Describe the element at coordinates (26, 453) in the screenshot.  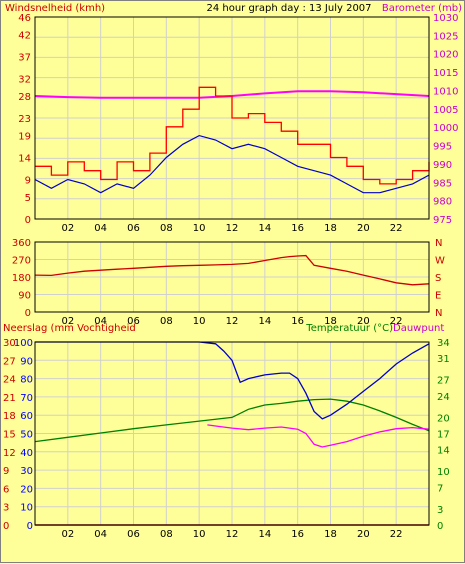
I see `y-tick-label: 40` at that location.